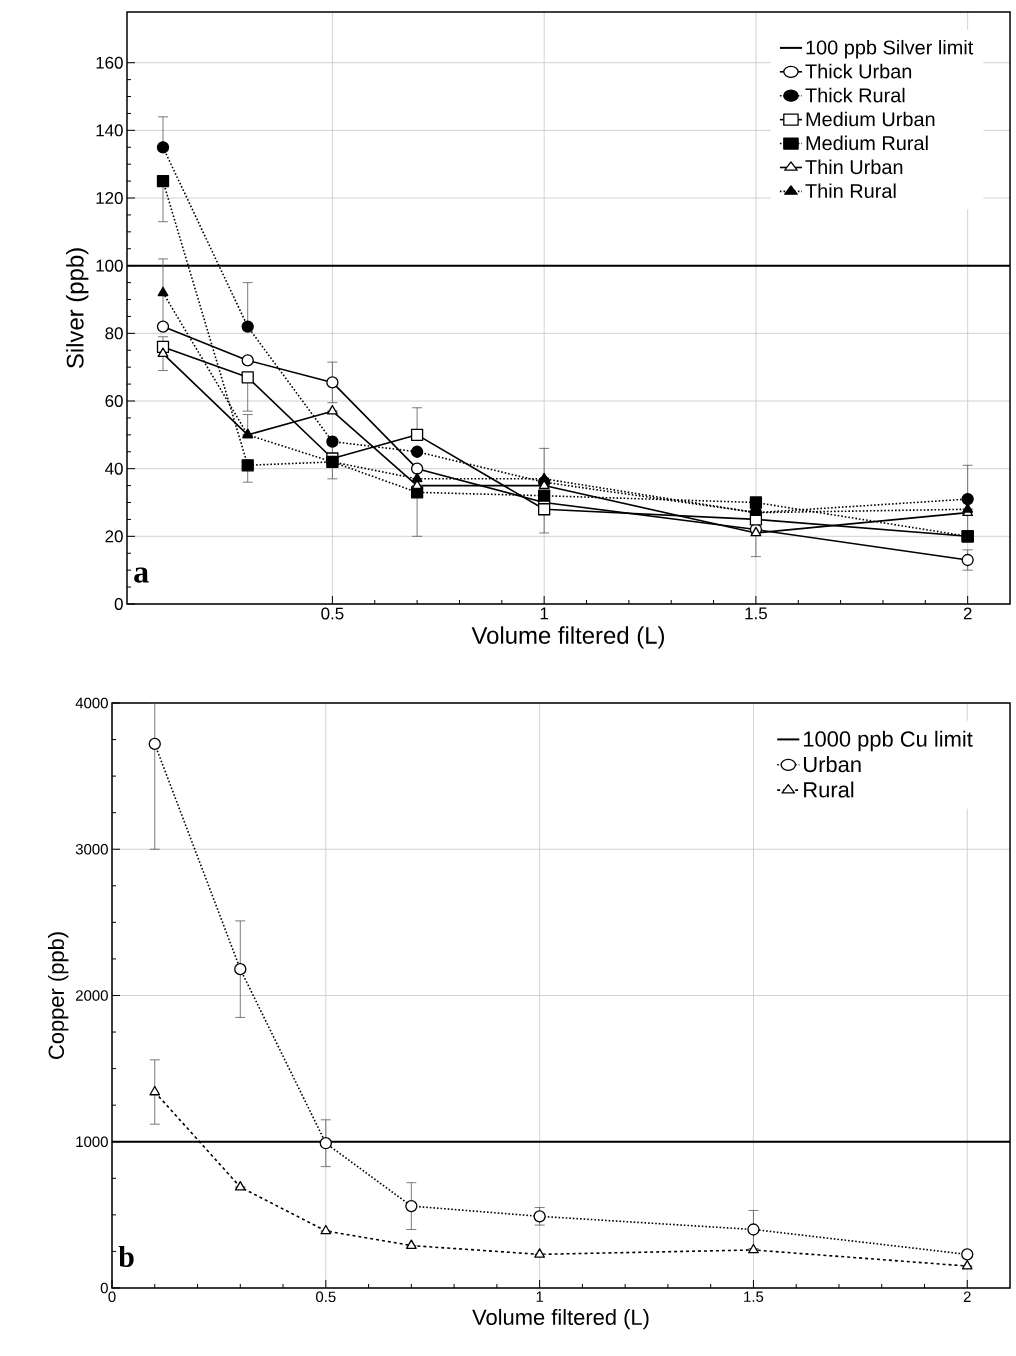 The image size is (1016, 1356). What do you see at coordinates (109, 198) in the screenshot?
I see `y-tick-label: 120` at bounding box center [109, 198].